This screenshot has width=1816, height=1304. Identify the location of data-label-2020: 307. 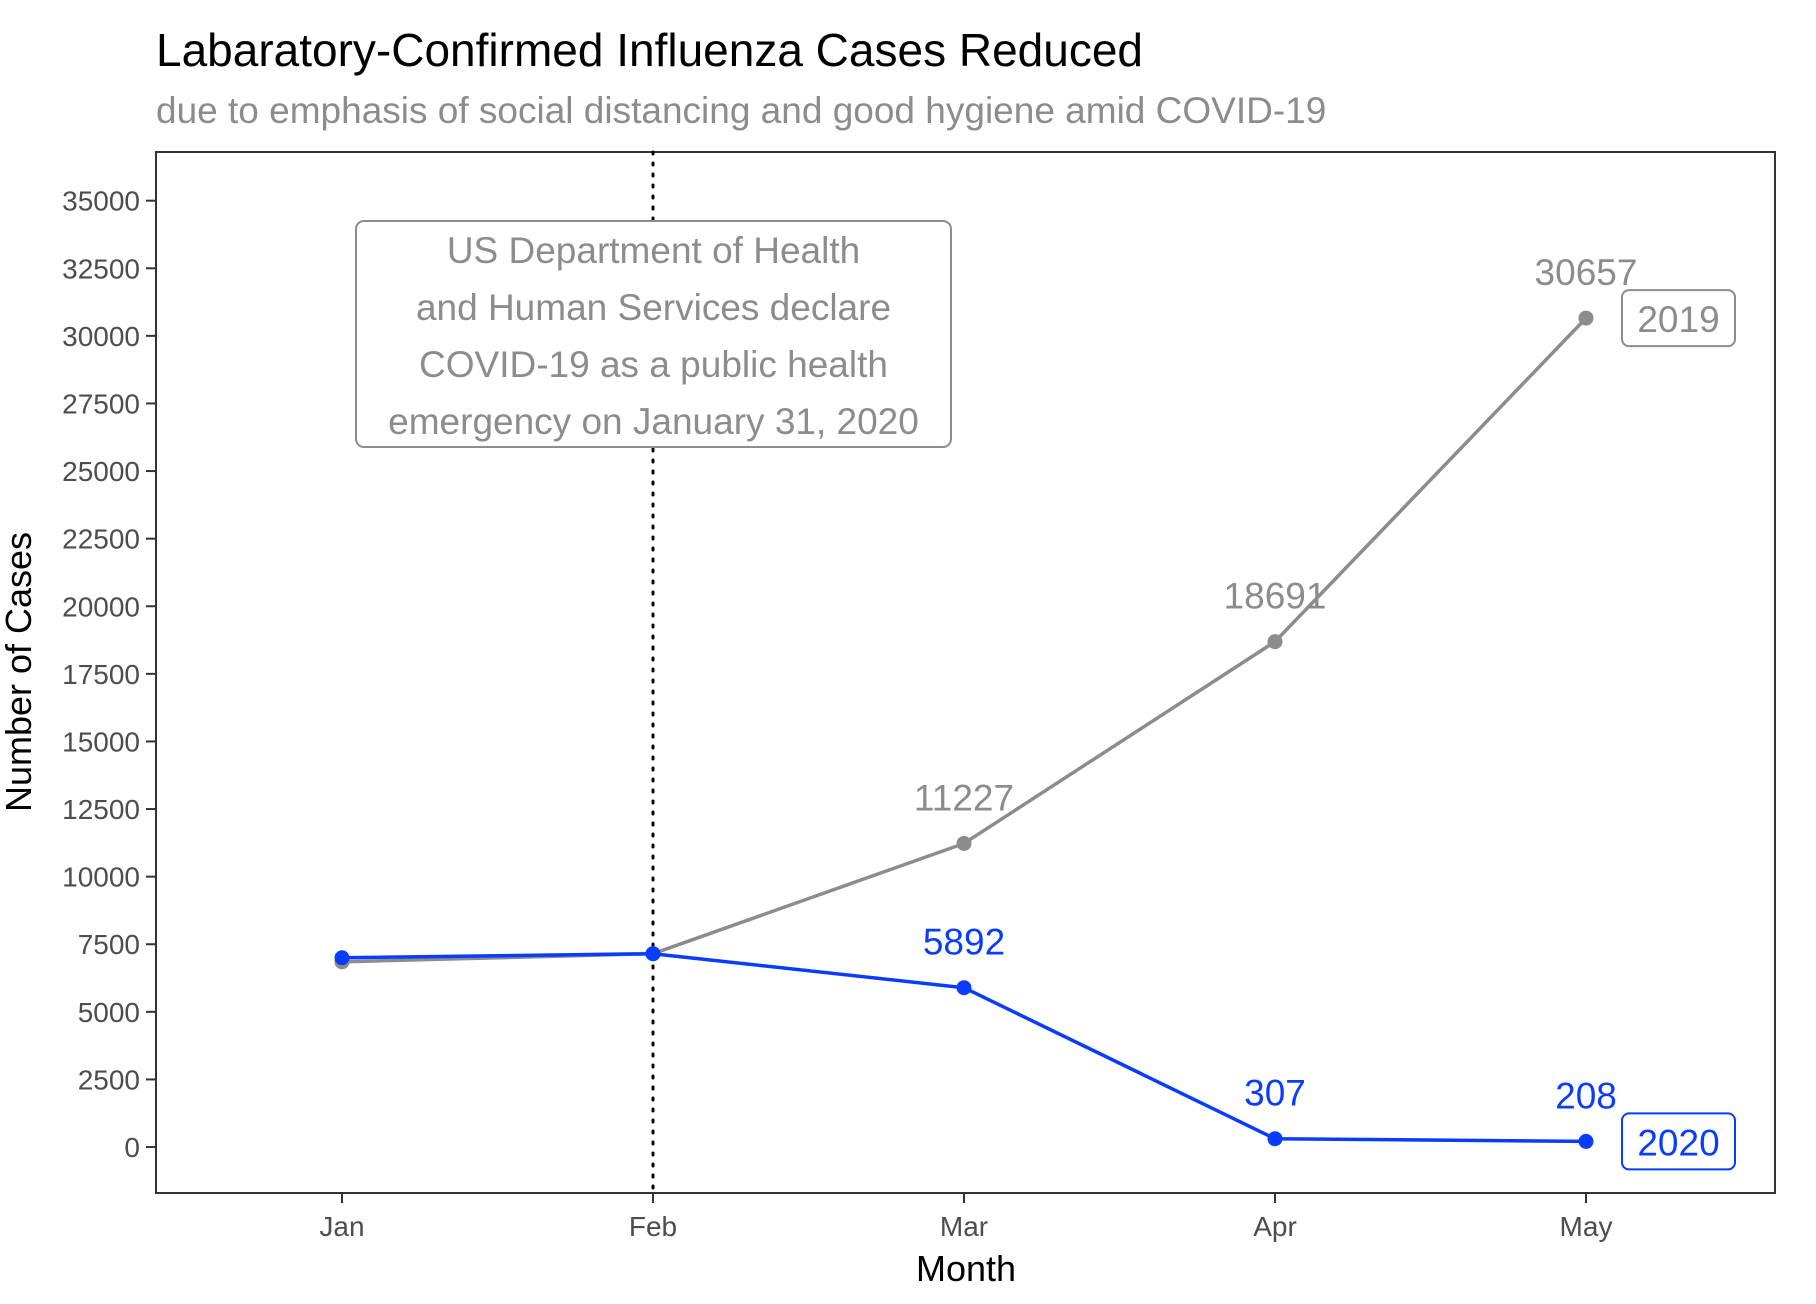
(1275, 1093).